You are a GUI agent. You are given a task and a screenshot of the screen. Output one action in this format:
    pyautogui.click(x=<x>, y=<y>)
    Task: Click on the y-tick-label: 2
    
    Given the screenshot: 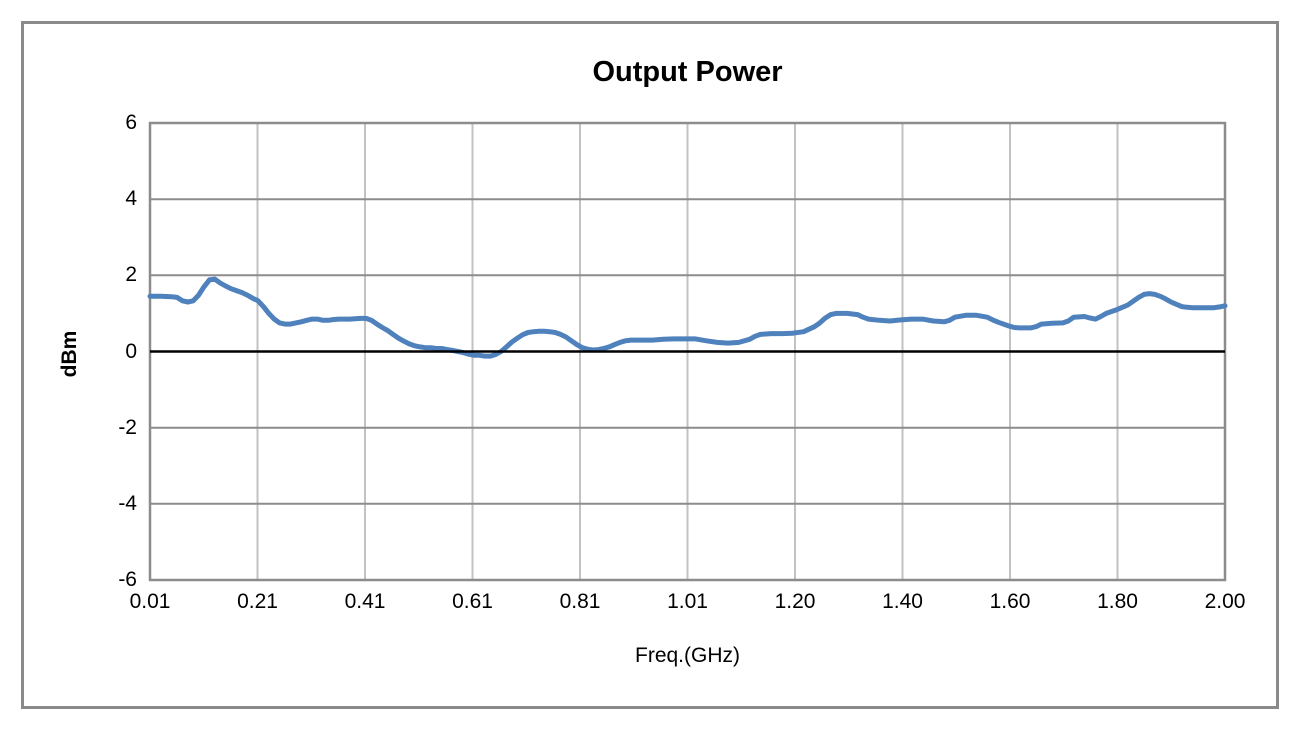 What is the action you would take?
    pyautogui.click(x=131, y=275)
    